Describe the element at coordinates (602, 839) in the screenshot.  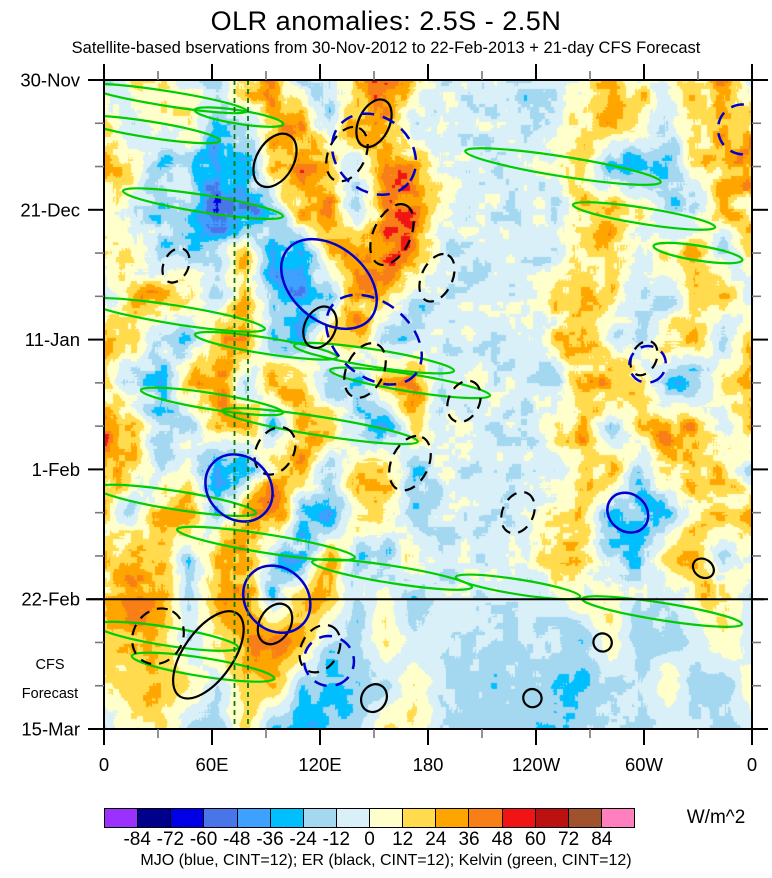
I see `colorbar-tick-label: 84` at that location.